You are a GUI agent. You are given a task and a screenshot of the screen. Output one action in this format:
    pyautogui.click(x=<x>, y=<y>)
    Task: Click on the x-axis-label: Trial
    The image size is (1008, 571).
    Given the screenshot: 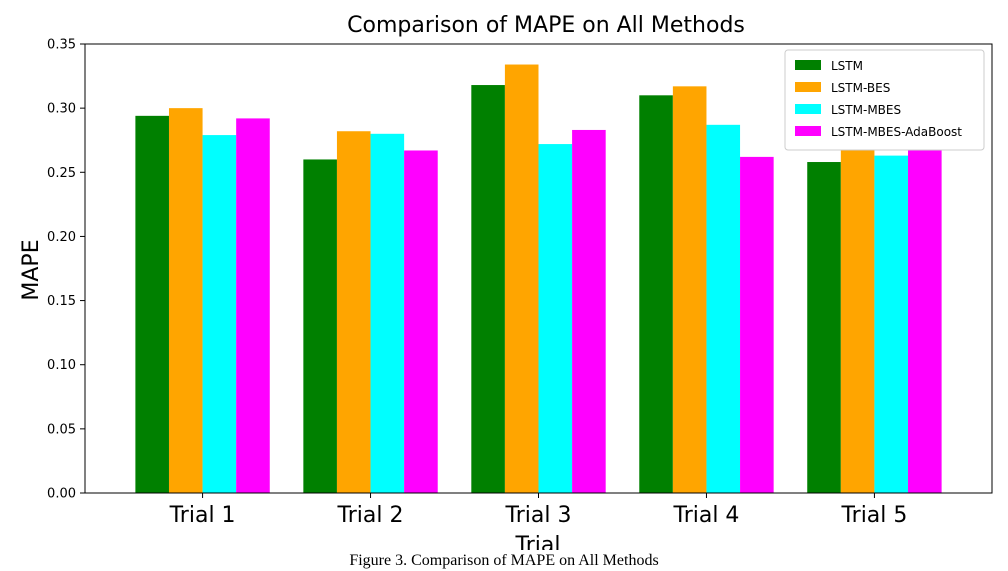 What is the action you would take?
    pyautogui.click(x=538, y=541)
    